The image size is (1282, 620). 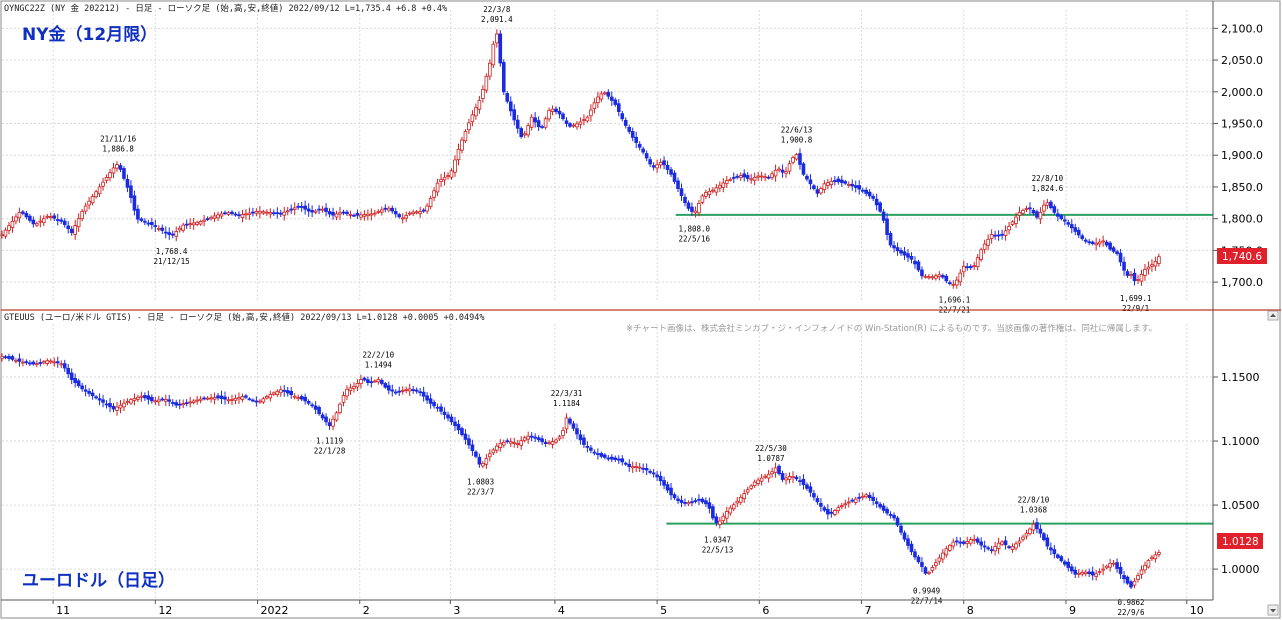 What do you see at coordinates (1034, 509) in the screenshot?
I see `eurusd-annotation-line2: 1.0368` at bounding box center [1034, 509].